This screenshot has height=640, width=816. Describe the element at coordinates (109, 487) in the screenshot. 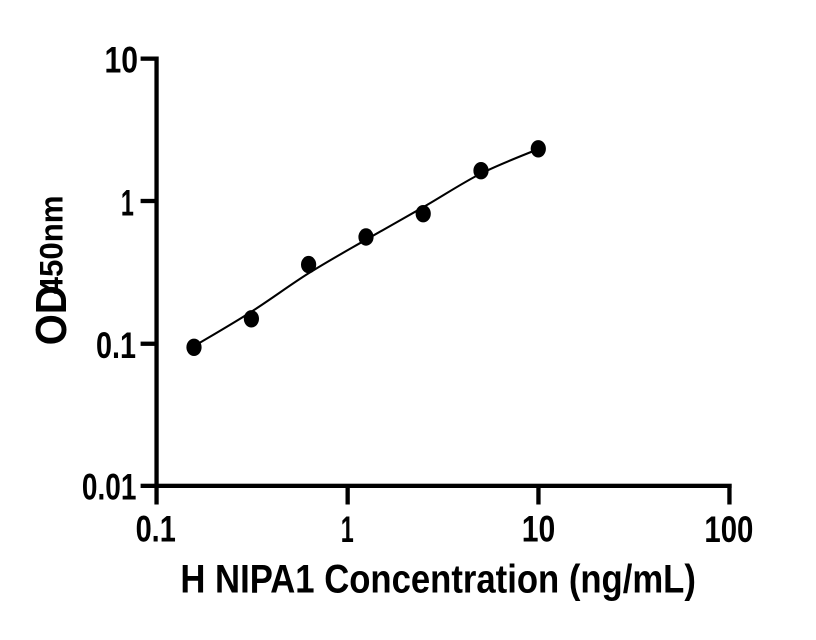

I see `svg-text: 0.01` at that location.